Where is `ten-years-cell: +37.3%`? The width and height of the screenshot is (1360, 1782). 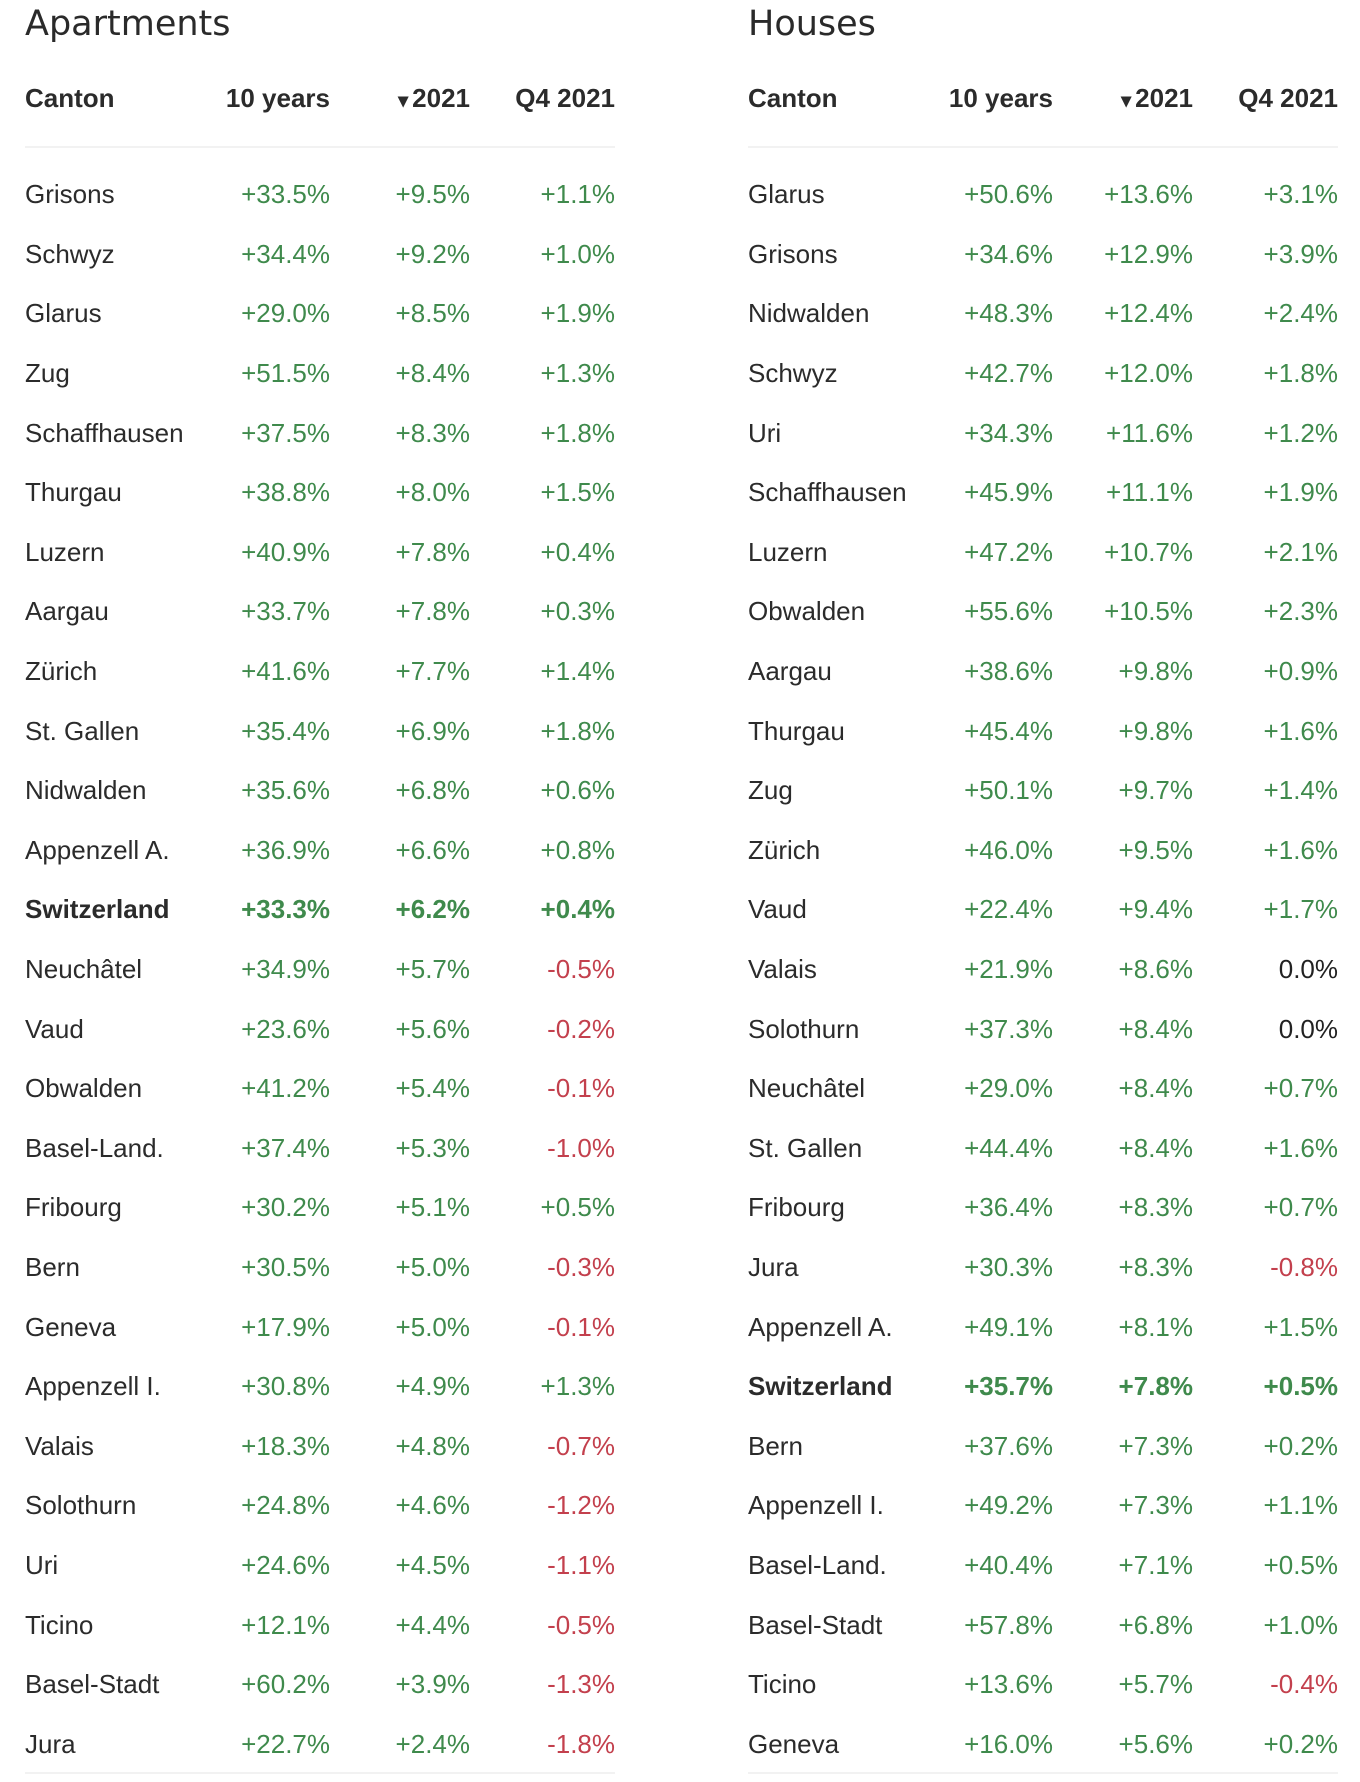
ten-years-cell: +37.3% is located at coordinates (1008, 1028).